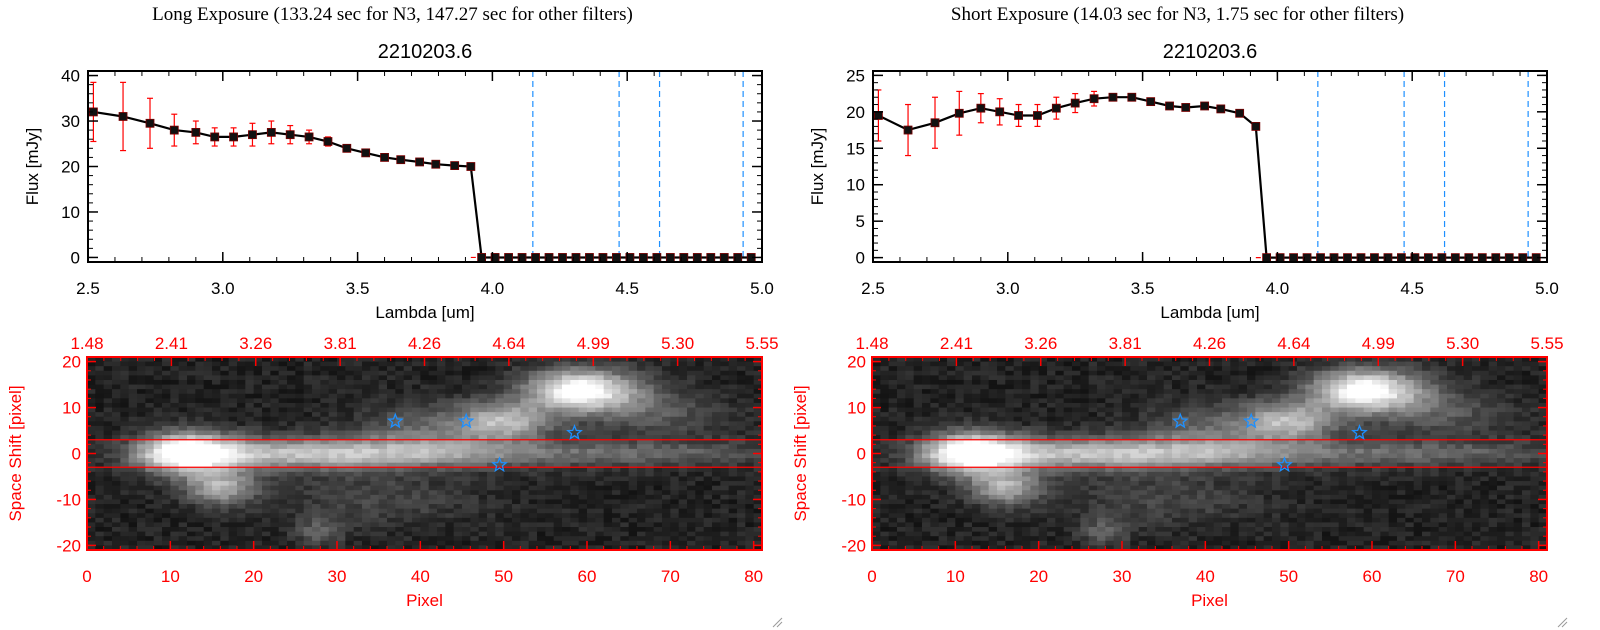 The height and width of the screenshot is (630, 1600). Describe the element at coordinates (1008, 288) in the screenshot. I see `x-tick-label: 3.0` at that location.